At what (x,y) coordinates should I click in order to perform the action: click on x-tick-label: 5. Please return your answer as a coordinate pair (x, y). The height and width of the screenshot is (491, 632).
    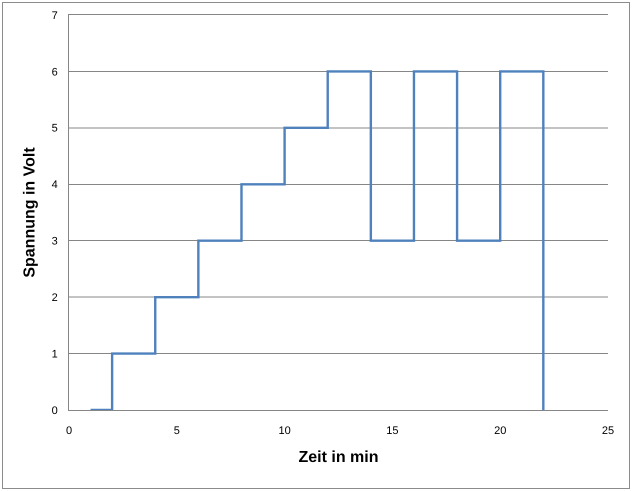
    Looking at the image, I should click on (177, 431).